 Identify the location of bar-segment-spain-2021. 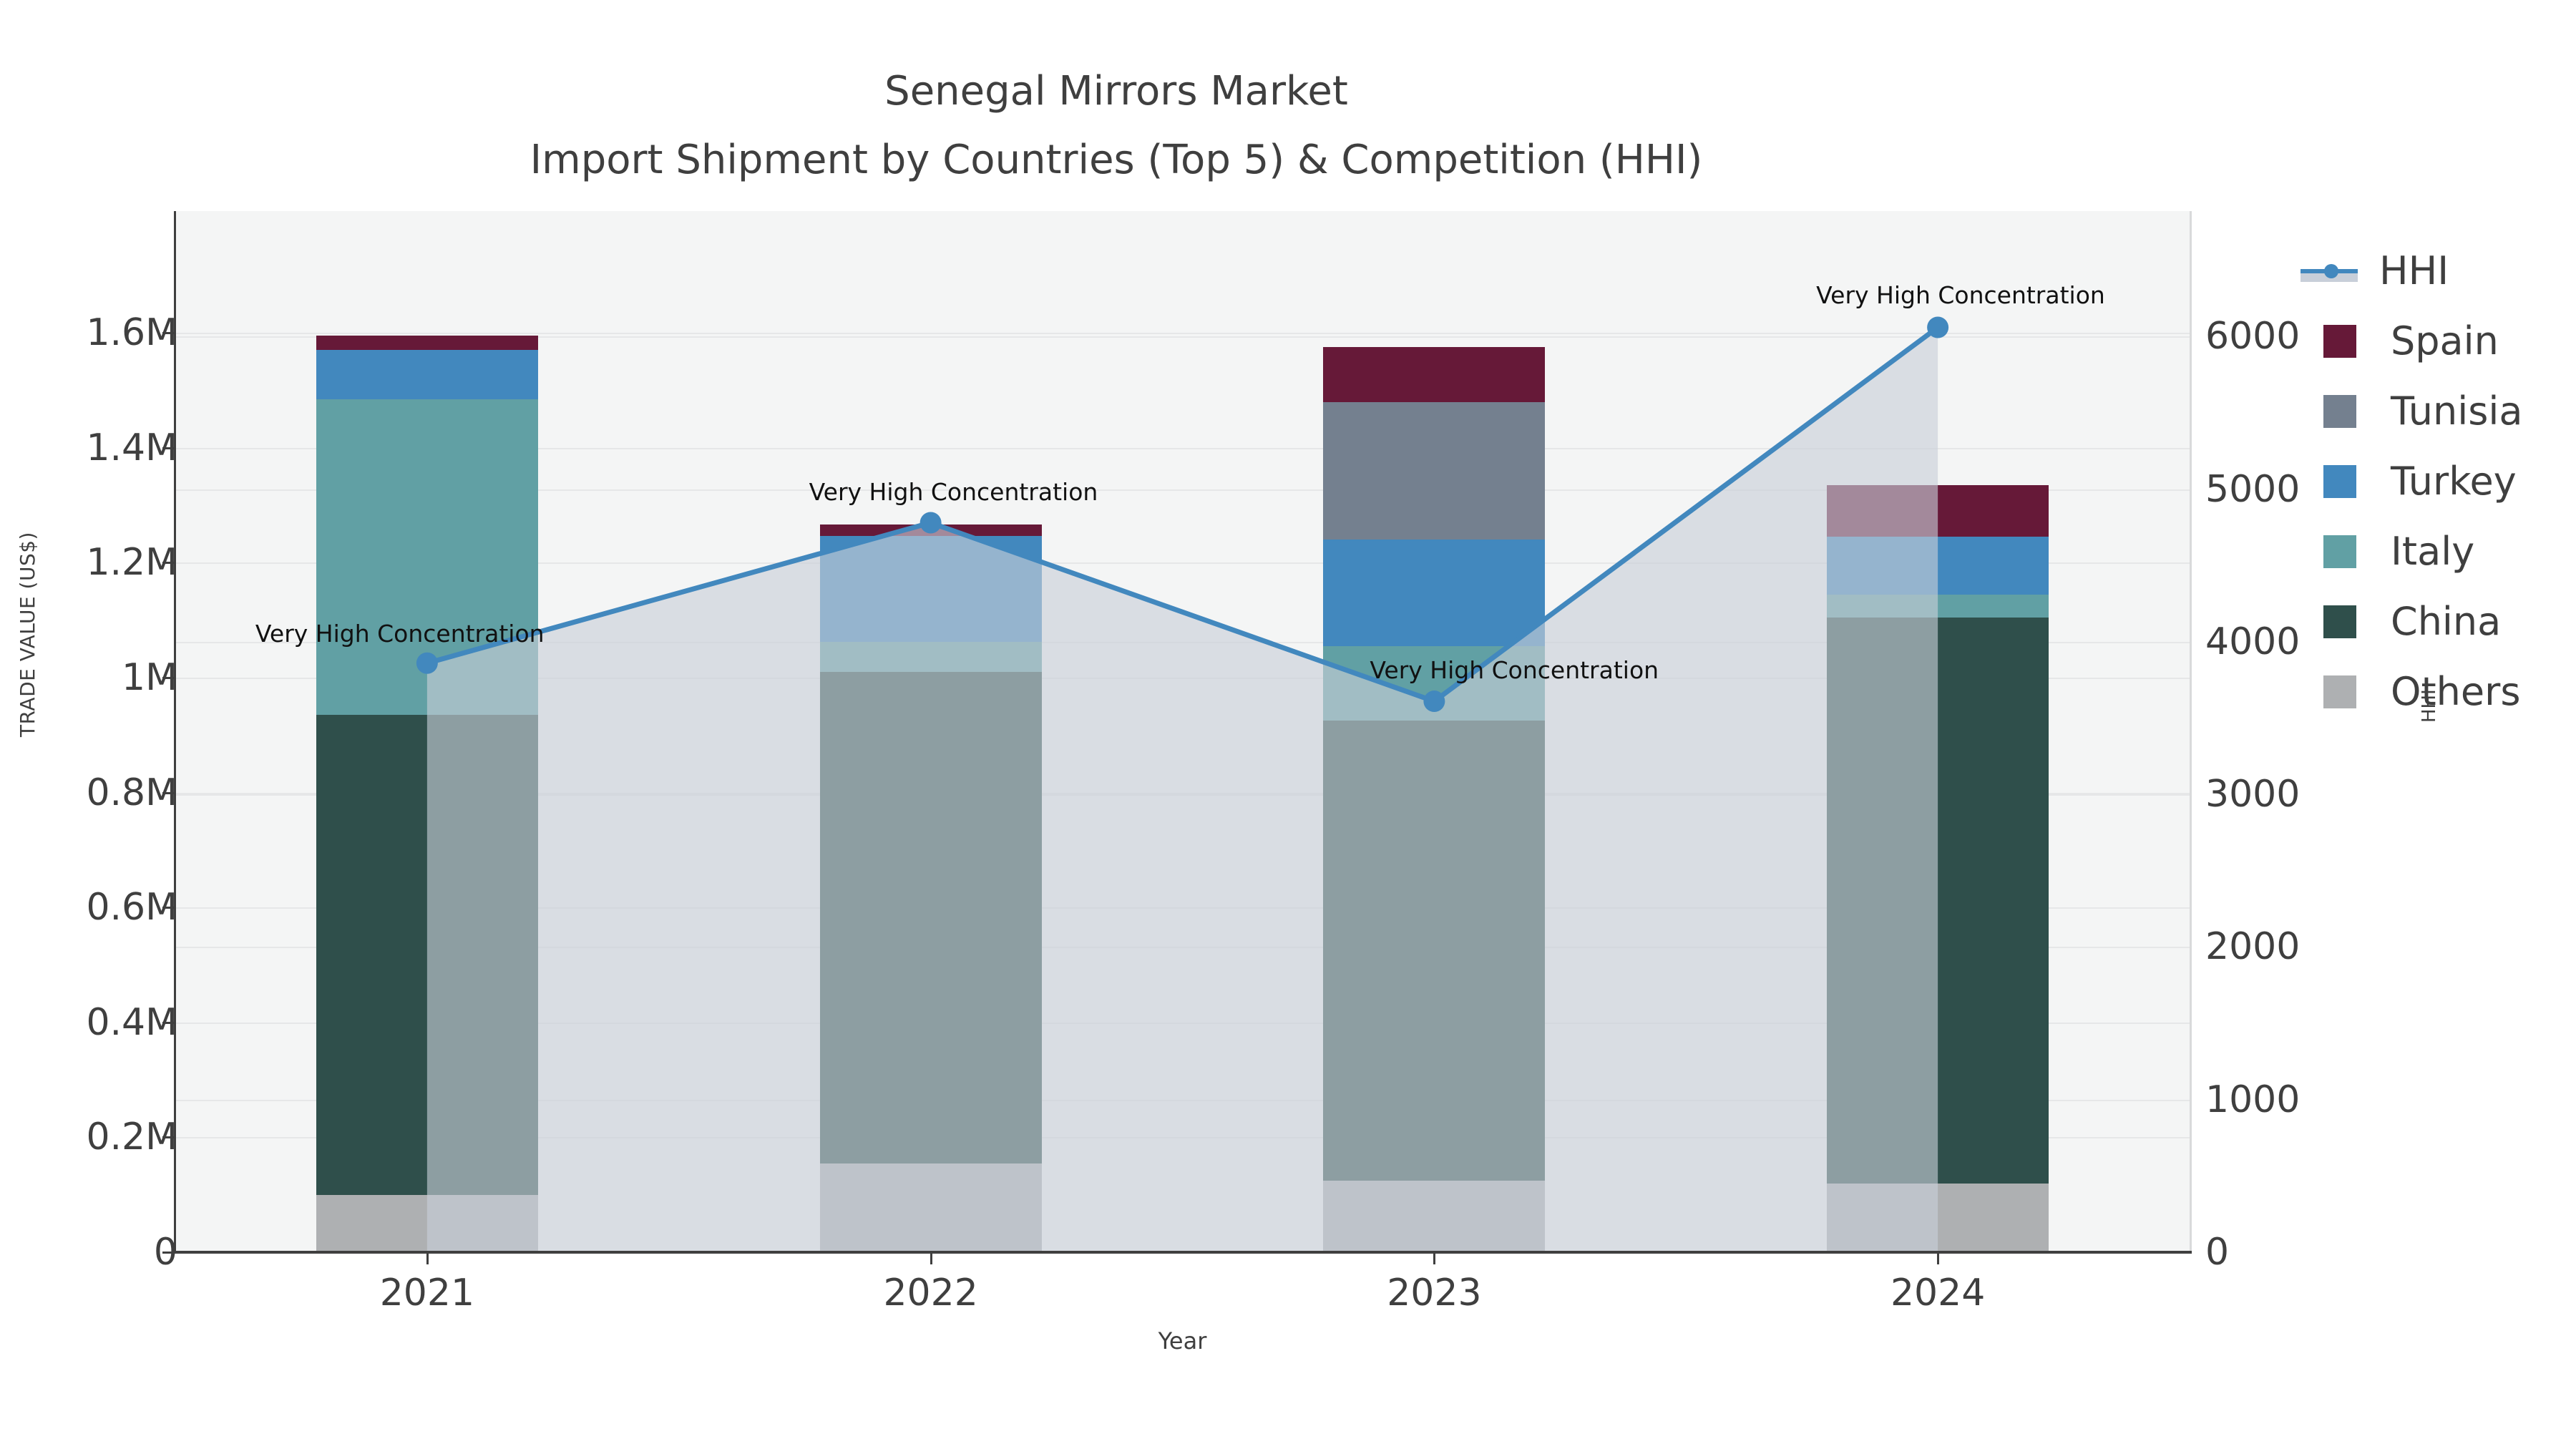
(427, 343).